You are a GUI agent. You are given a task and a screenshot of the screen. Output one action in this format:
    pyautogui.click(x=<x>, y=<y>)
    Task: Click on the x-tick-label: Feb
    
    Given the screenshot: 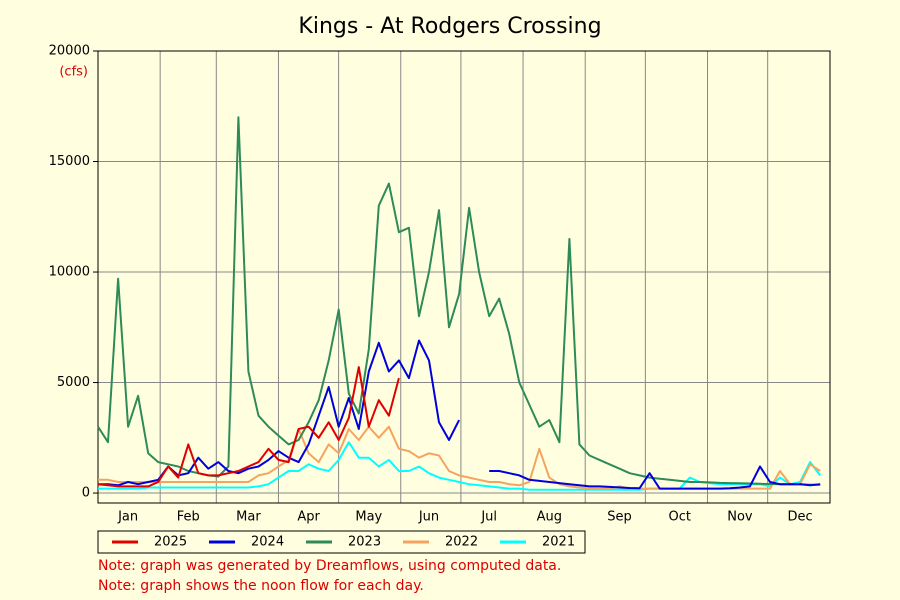 What is the action you would take?
    pyautogui.click(x=188, y=517)
    